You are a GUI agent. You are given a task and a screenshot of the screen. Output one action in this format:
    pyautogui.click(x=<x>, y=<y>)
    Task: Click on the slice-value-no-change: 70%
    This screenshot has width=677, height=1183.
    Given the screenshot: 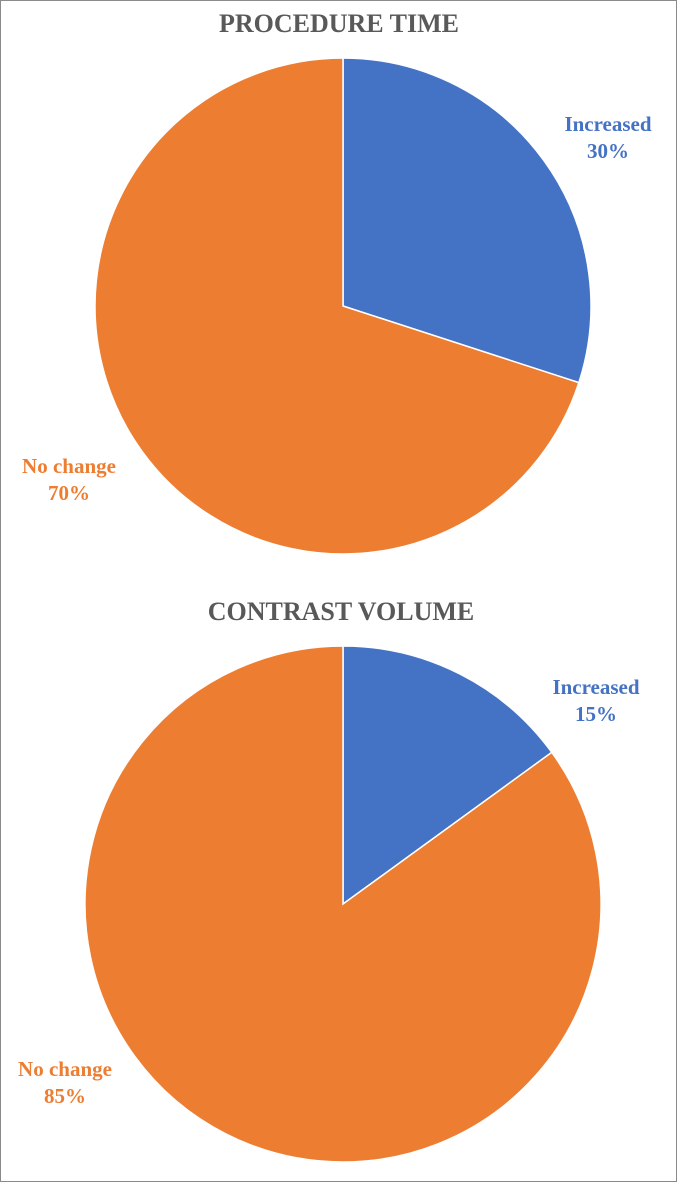 What is the action you would take?
    pyautogui.click(x=69, y=493)
    